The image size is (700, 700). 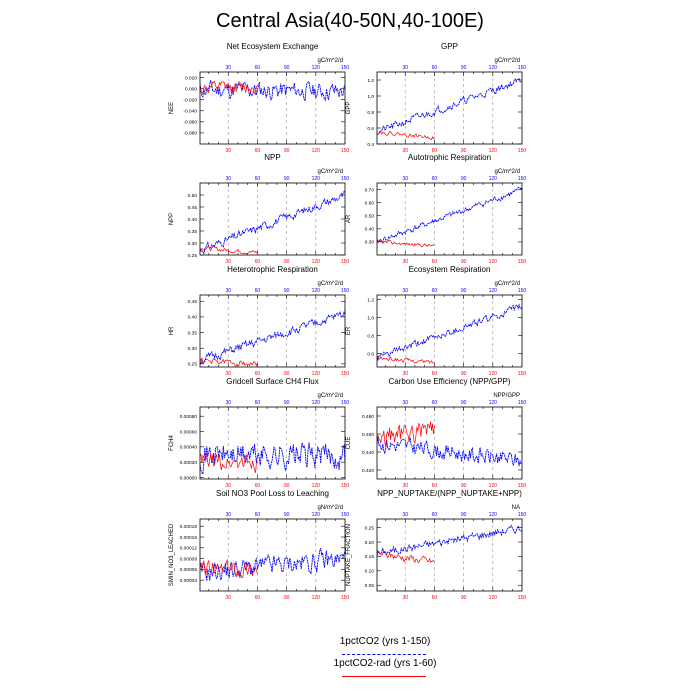 What do you see at coordinates (450, 269) in the screenshot?
I see `panel-6-title: Ecosystem Respiration` at bounding box center [450, 269].